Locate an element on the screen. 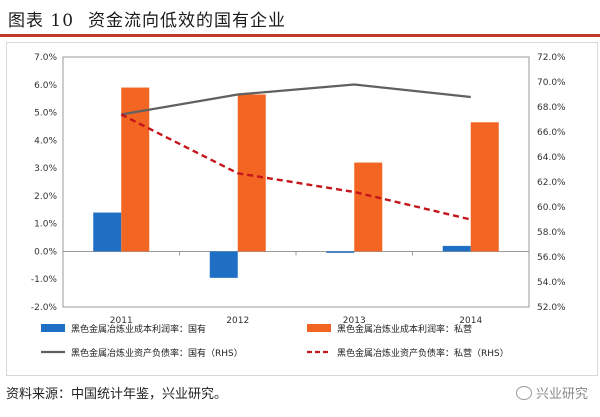 Image resolution: width=600 pixels, height=417 pixels. y-left-tick-label: 0.0% is located at coordinates (45, 252).